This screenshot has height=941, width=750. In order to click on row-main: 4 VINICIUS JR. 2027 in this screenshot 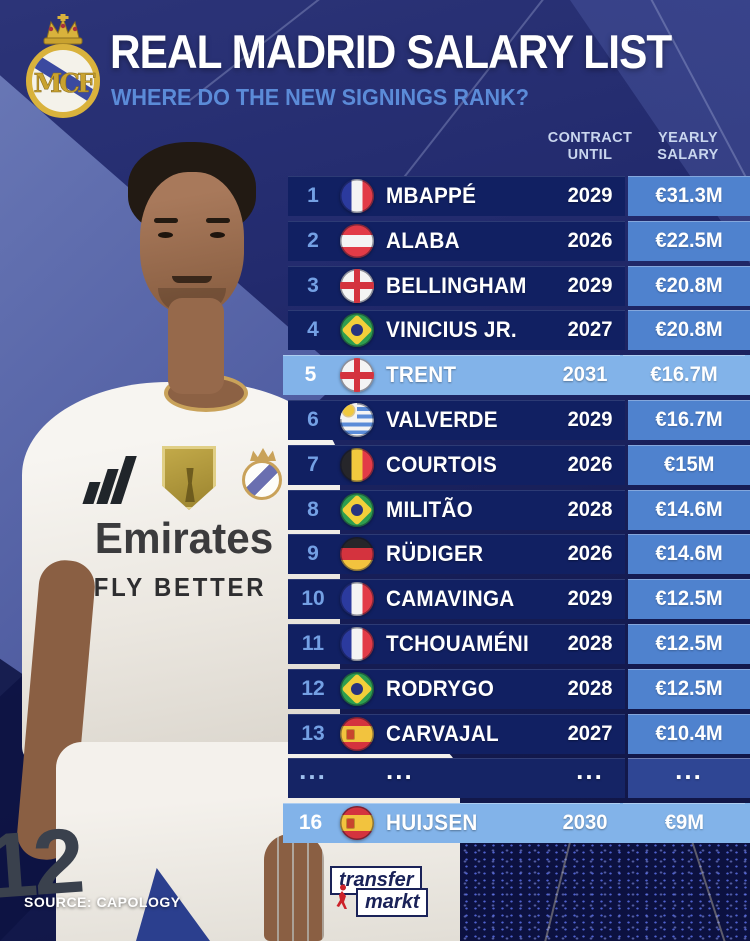, I will do `click(456, 330)`.